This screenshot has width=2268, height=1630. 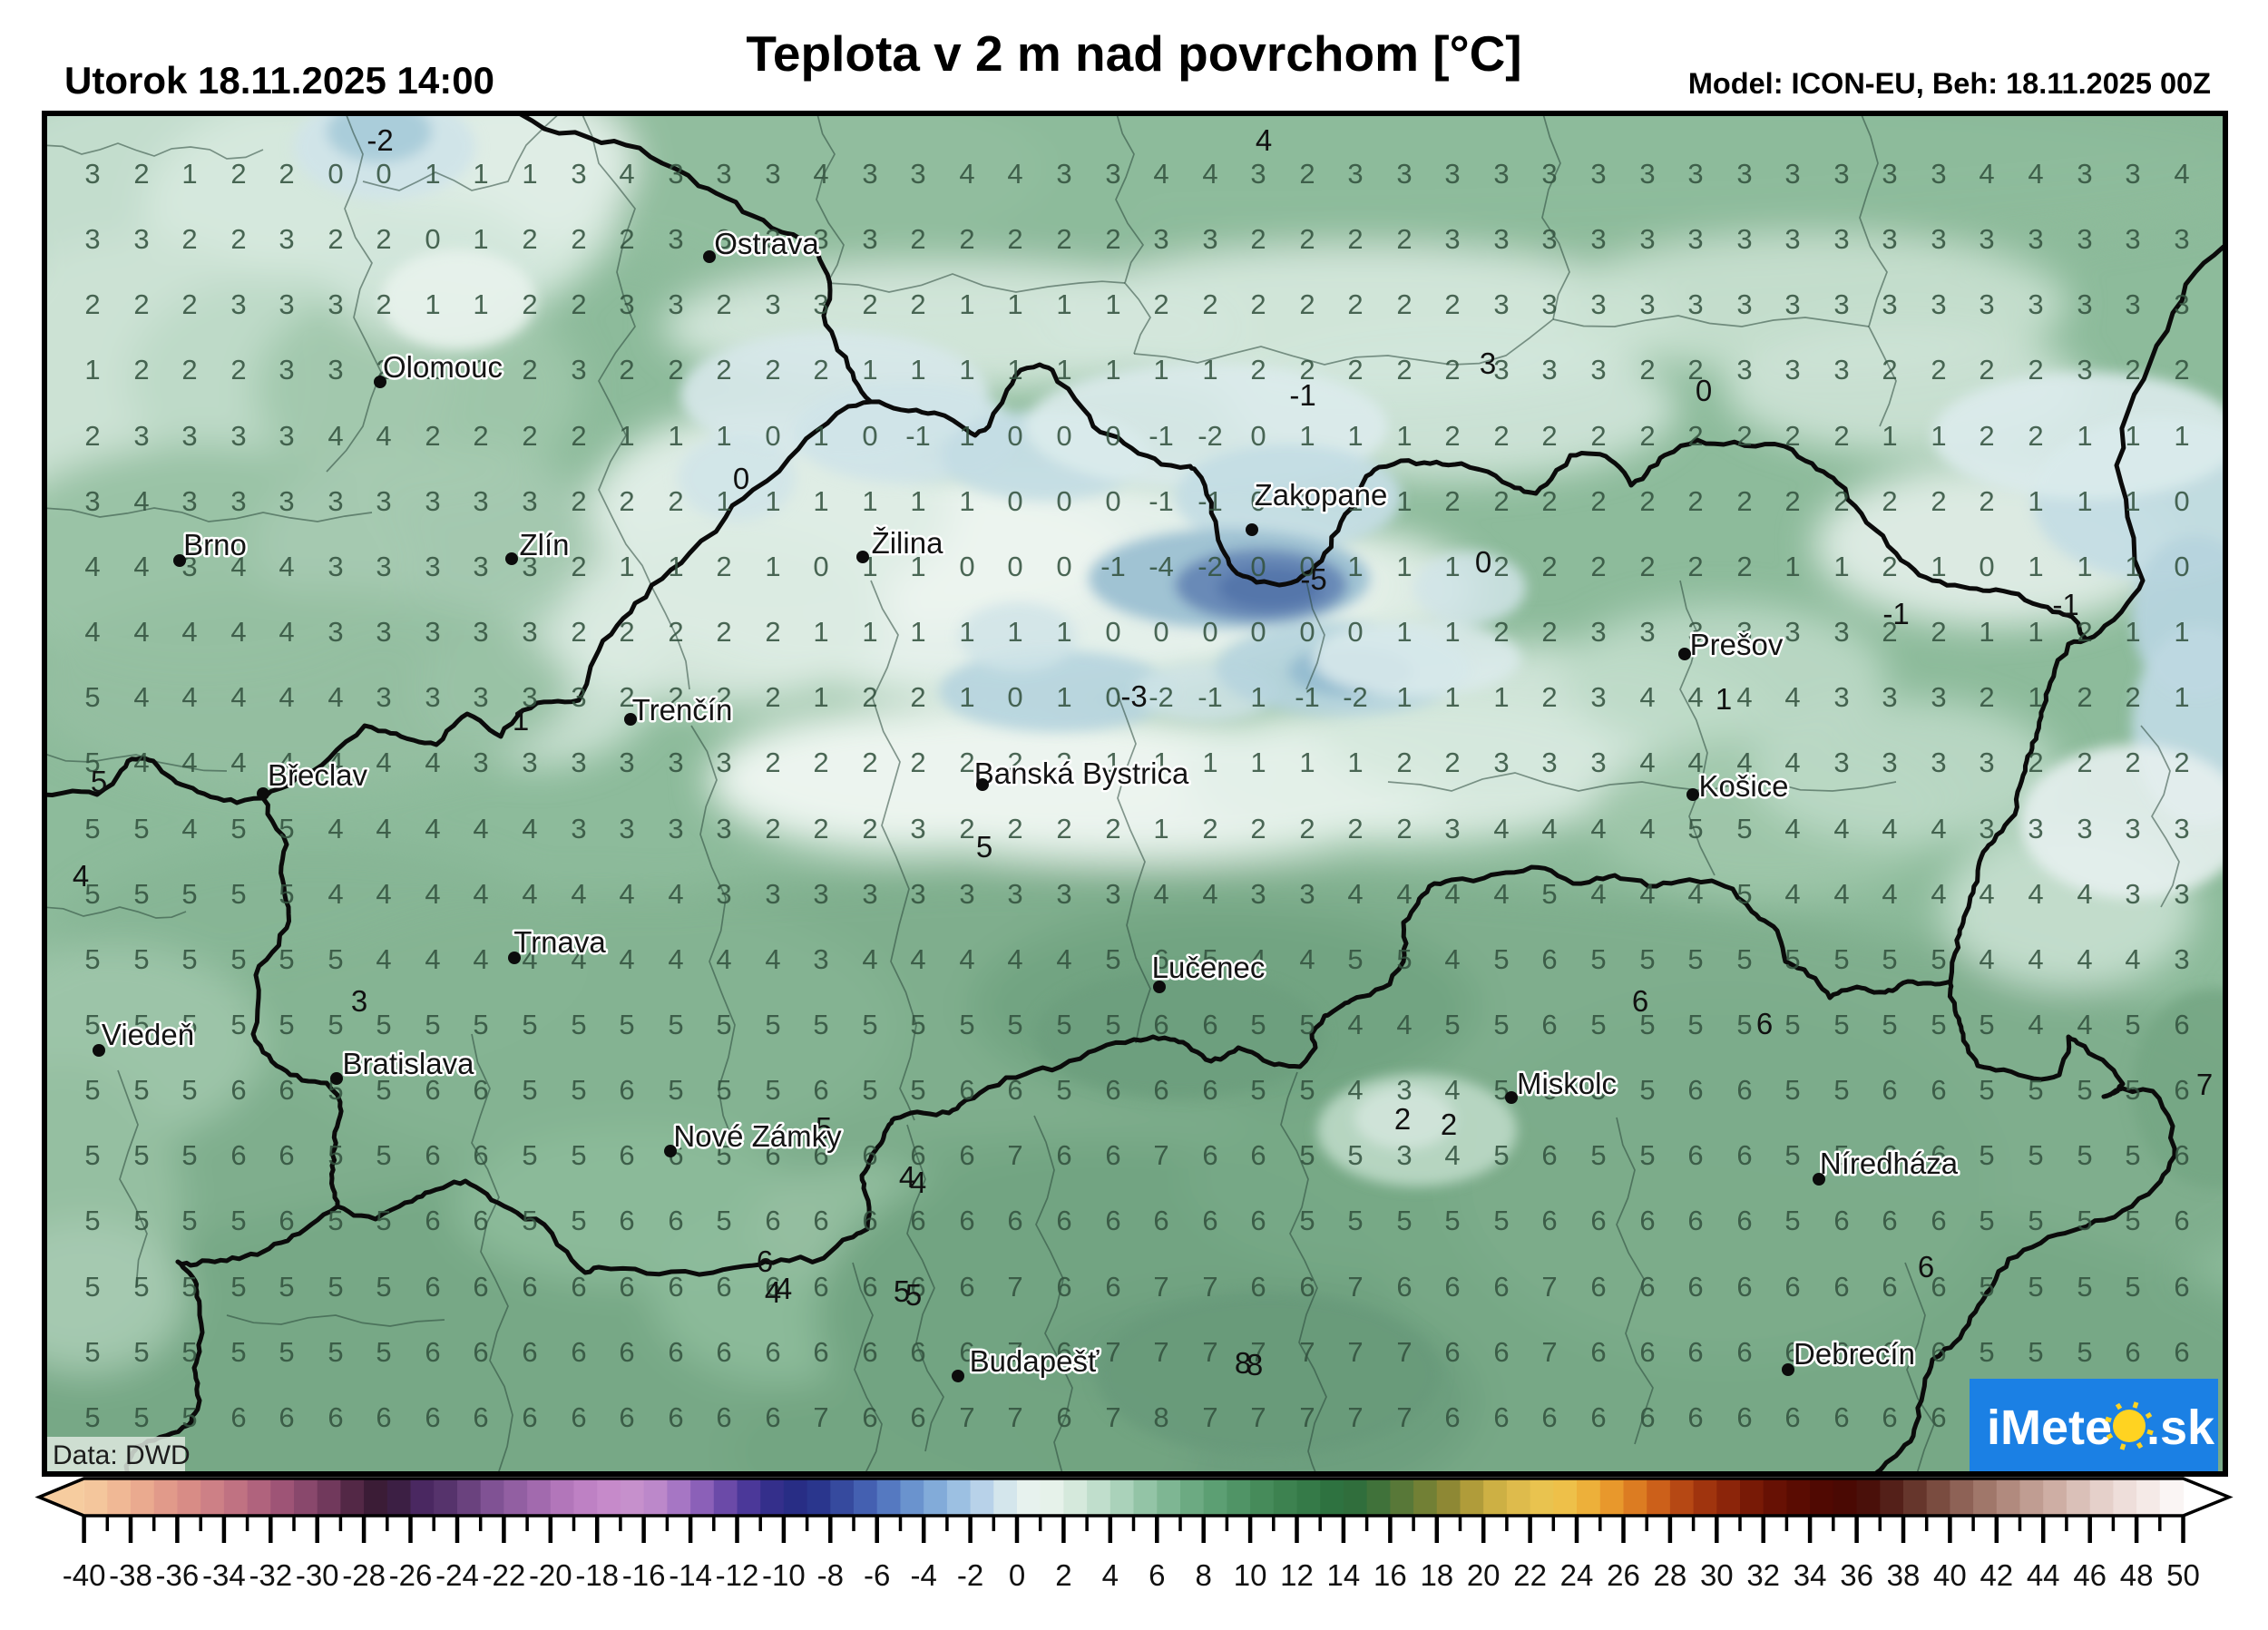 I want to click on svg-text: -12, so click(x=737, y=1575).